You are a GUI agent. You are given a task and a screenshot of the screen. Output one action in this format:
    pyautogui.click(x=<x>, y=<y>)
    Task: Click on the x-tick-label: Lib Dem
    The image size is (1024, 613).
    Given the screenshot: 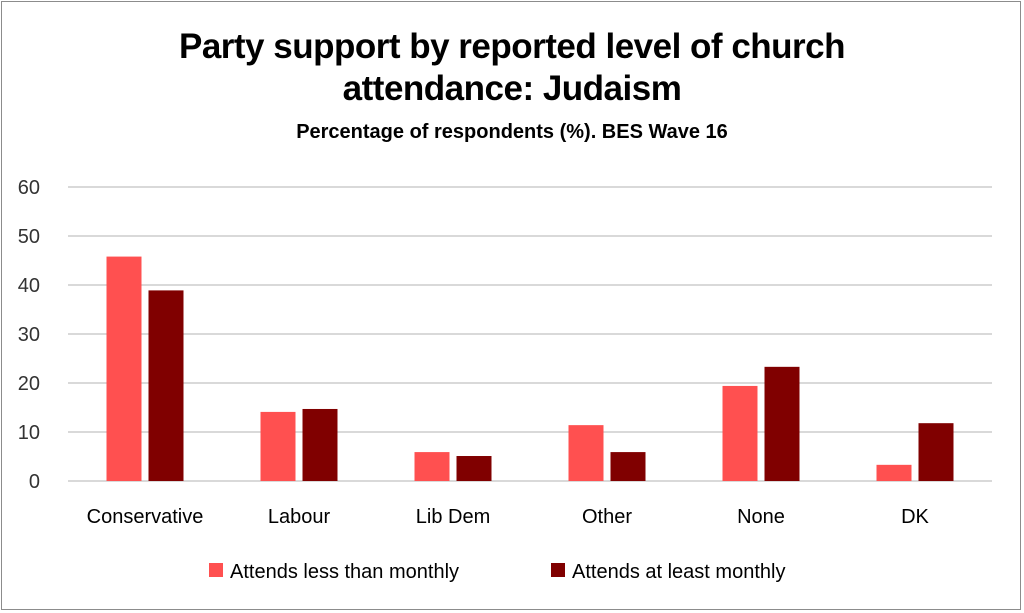 What is the action you would take?
    pyautogui.click(x=453, y=517)
    